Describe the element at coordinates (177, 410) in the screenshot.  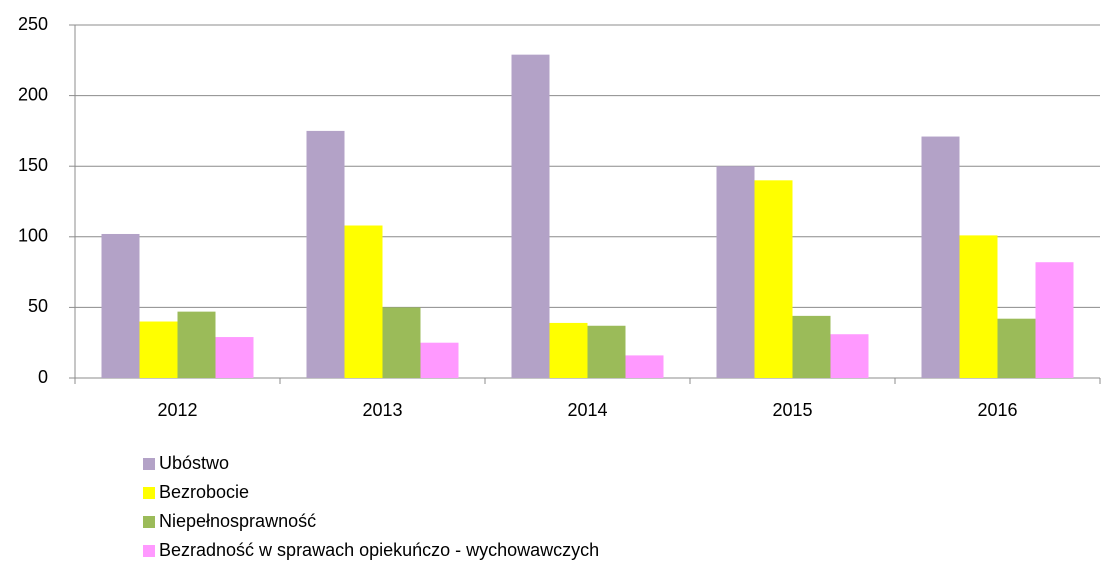
I see `x-tick-label: 2012` at that location.